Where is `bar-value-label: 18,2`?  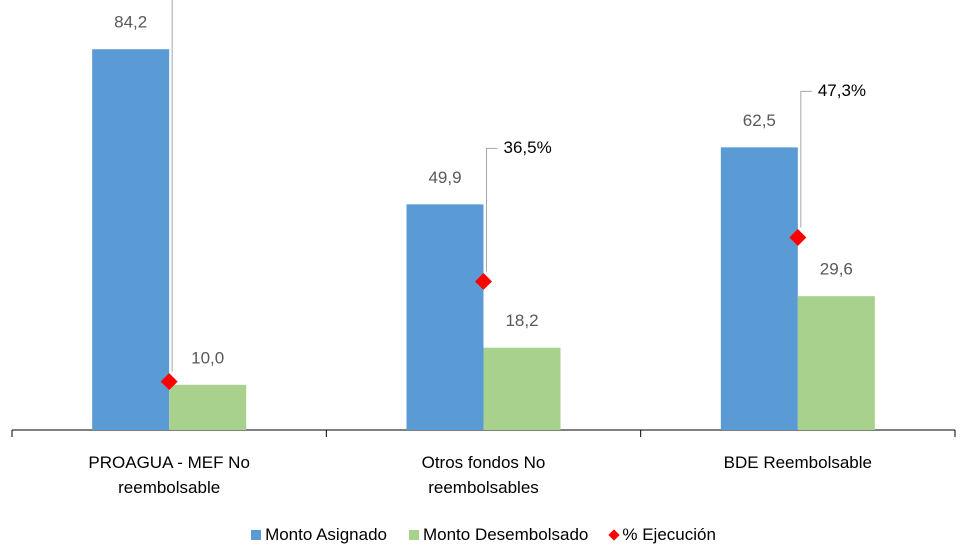
bar-value-label: 18,2 is located at coordinates (521, 320).